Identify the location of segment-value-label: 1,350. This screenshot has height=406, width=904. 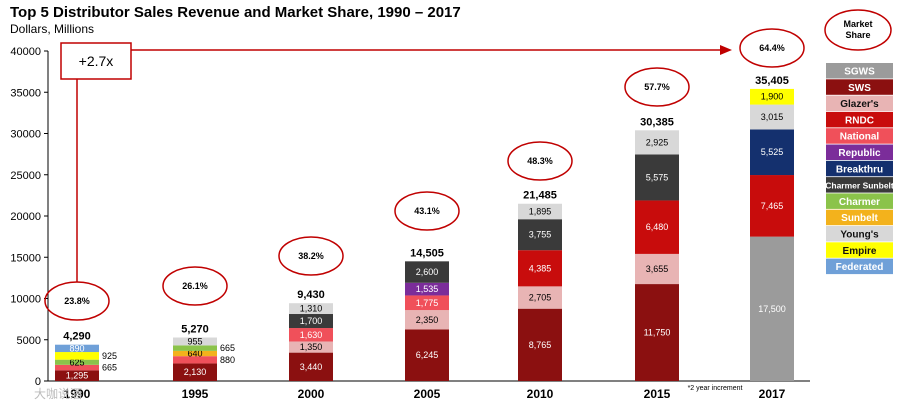
(311, 347).